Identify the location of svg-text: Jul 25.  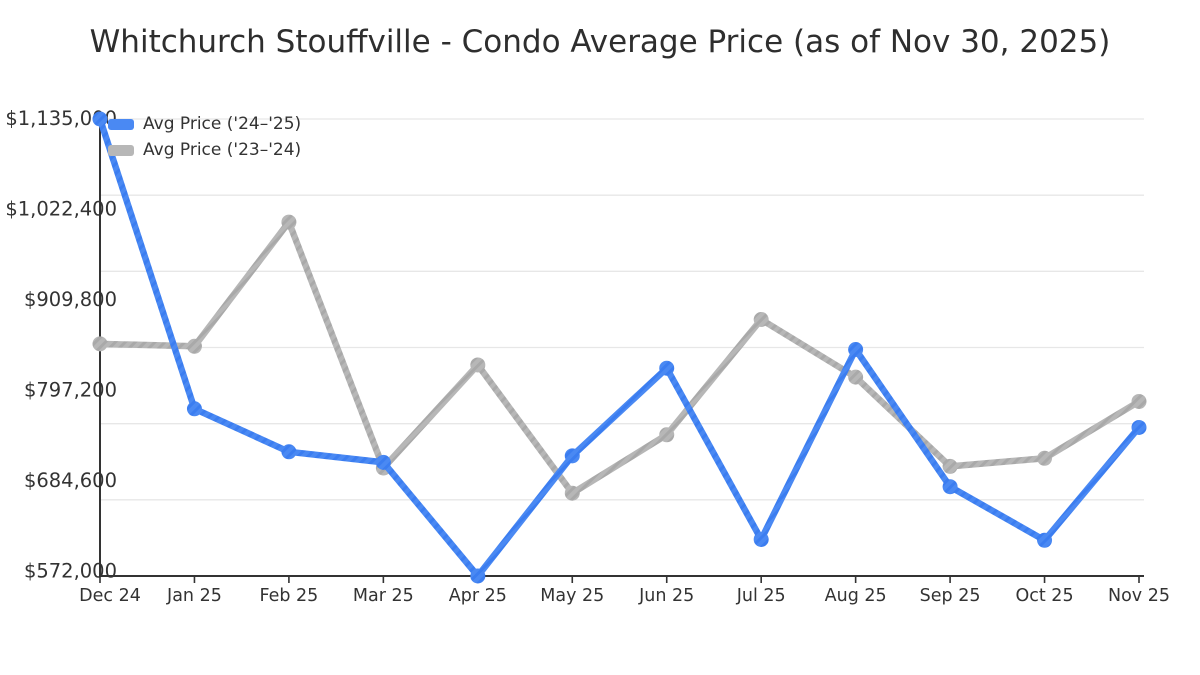
(761, 596).